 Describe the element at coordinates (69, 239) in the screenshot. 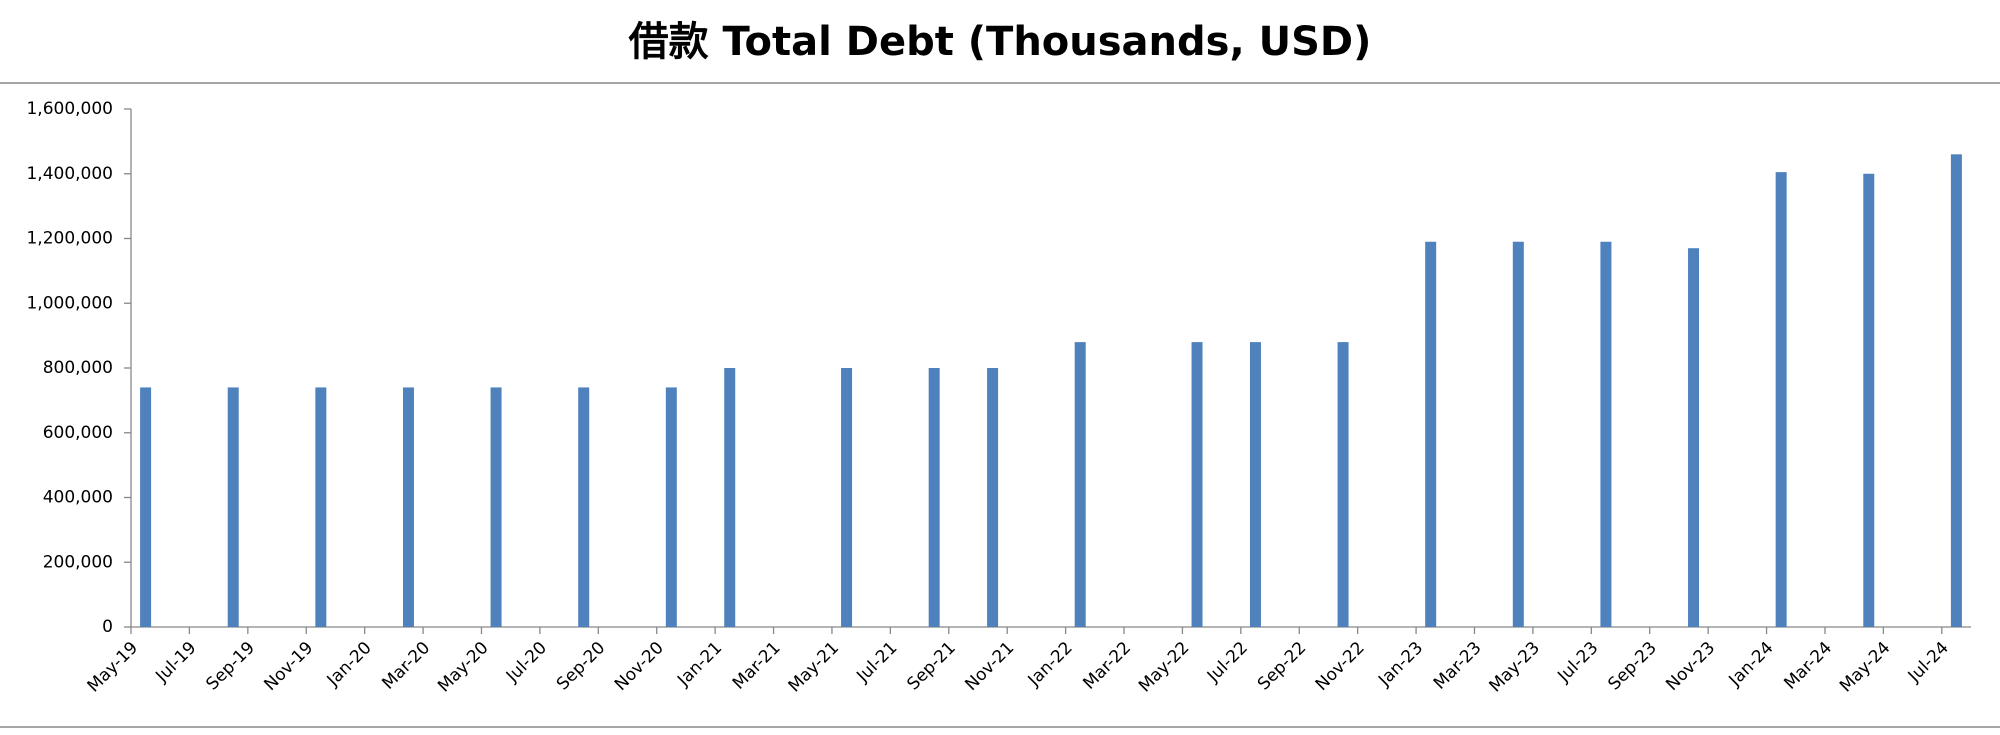

I see `y-tick-label: 1,200,000` at that location.